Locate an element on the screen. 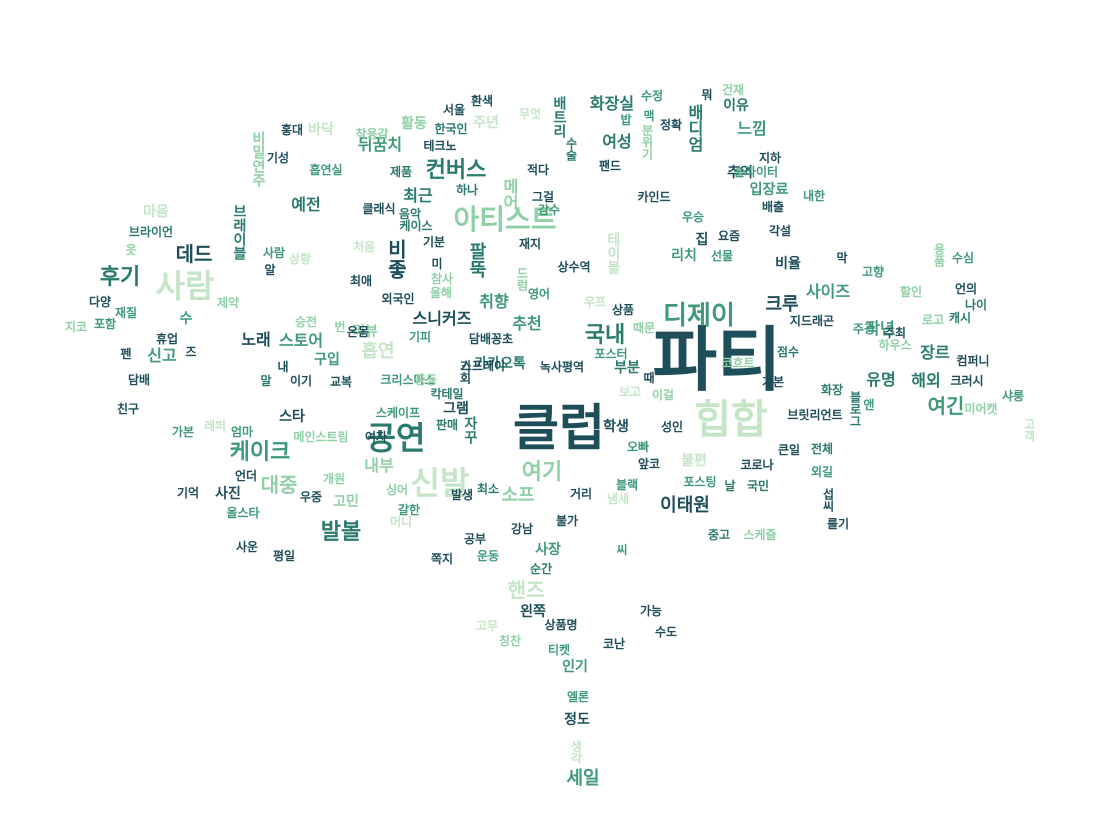  word: 취향 is located at coordinates (494, 301).